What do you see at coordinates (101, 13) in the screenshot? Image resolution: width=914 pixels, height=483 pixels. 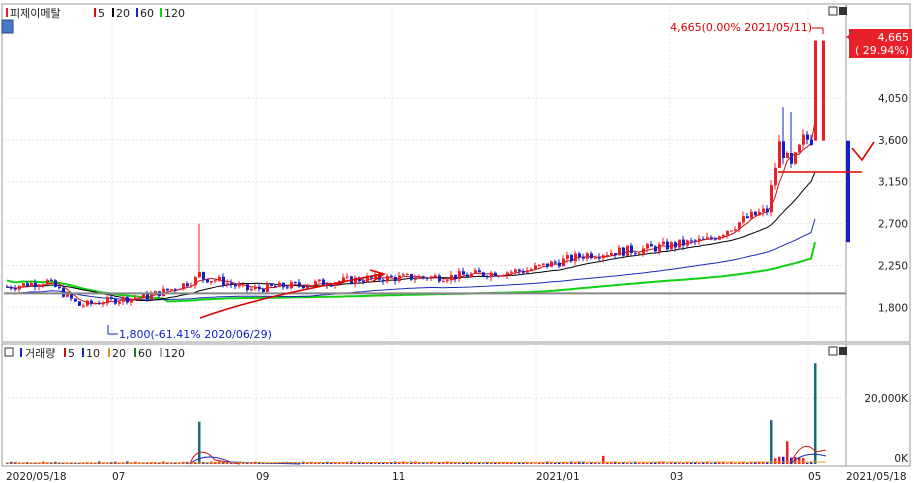 I see `legend-ma5: 5` at bounding box center [101, 13].